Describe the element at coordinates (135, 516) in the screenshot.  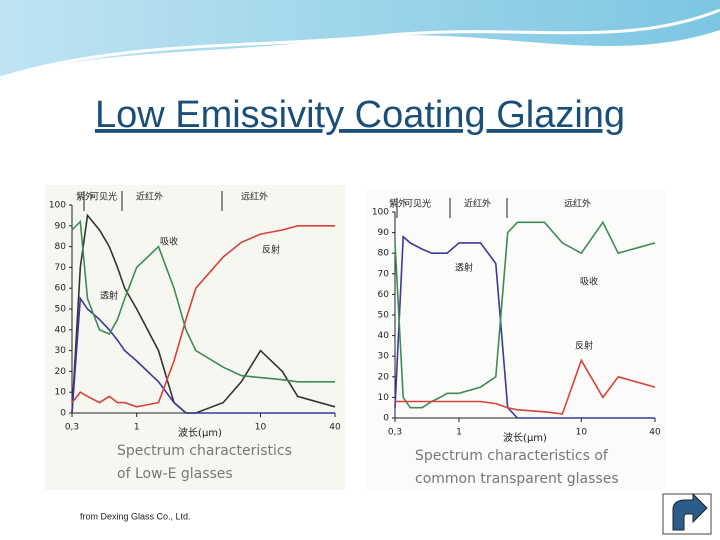
I see `footer: from Dexing Glass Co., Ltd.` at that location.